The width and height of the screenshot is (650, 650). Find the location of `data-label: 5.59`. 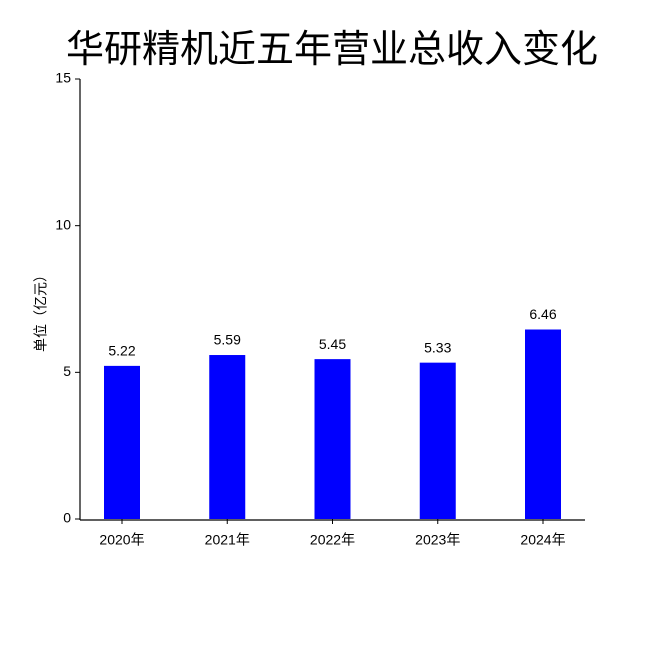

data-label: 5.59 is located at coordinates (227, 340).